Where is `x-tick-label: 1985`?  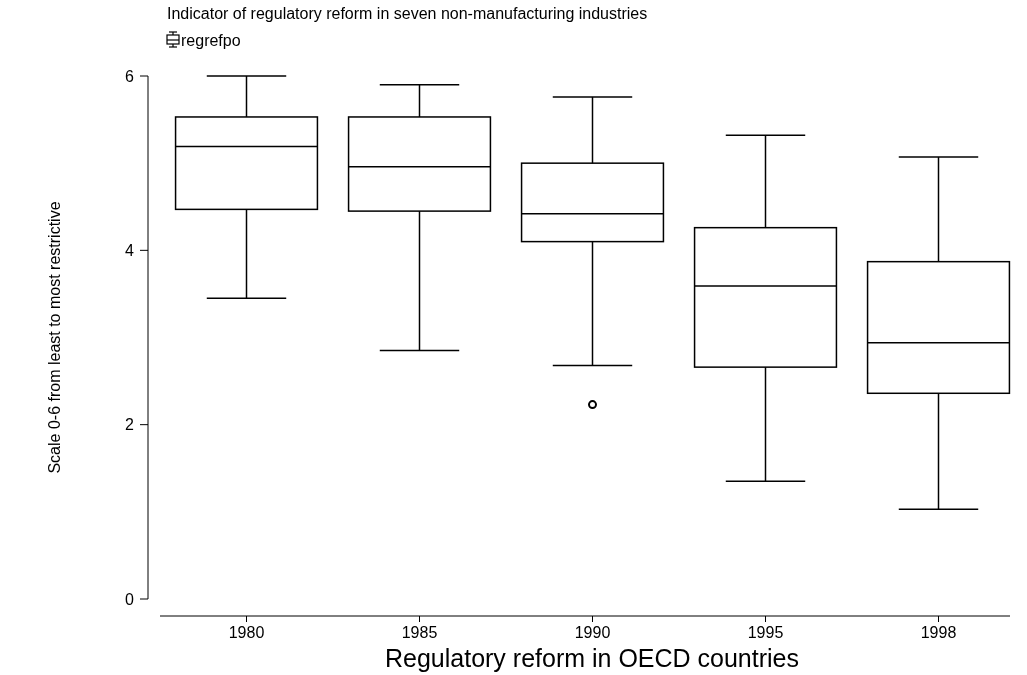
x-tick-label: 1985 is located at coordinates (419, 632).